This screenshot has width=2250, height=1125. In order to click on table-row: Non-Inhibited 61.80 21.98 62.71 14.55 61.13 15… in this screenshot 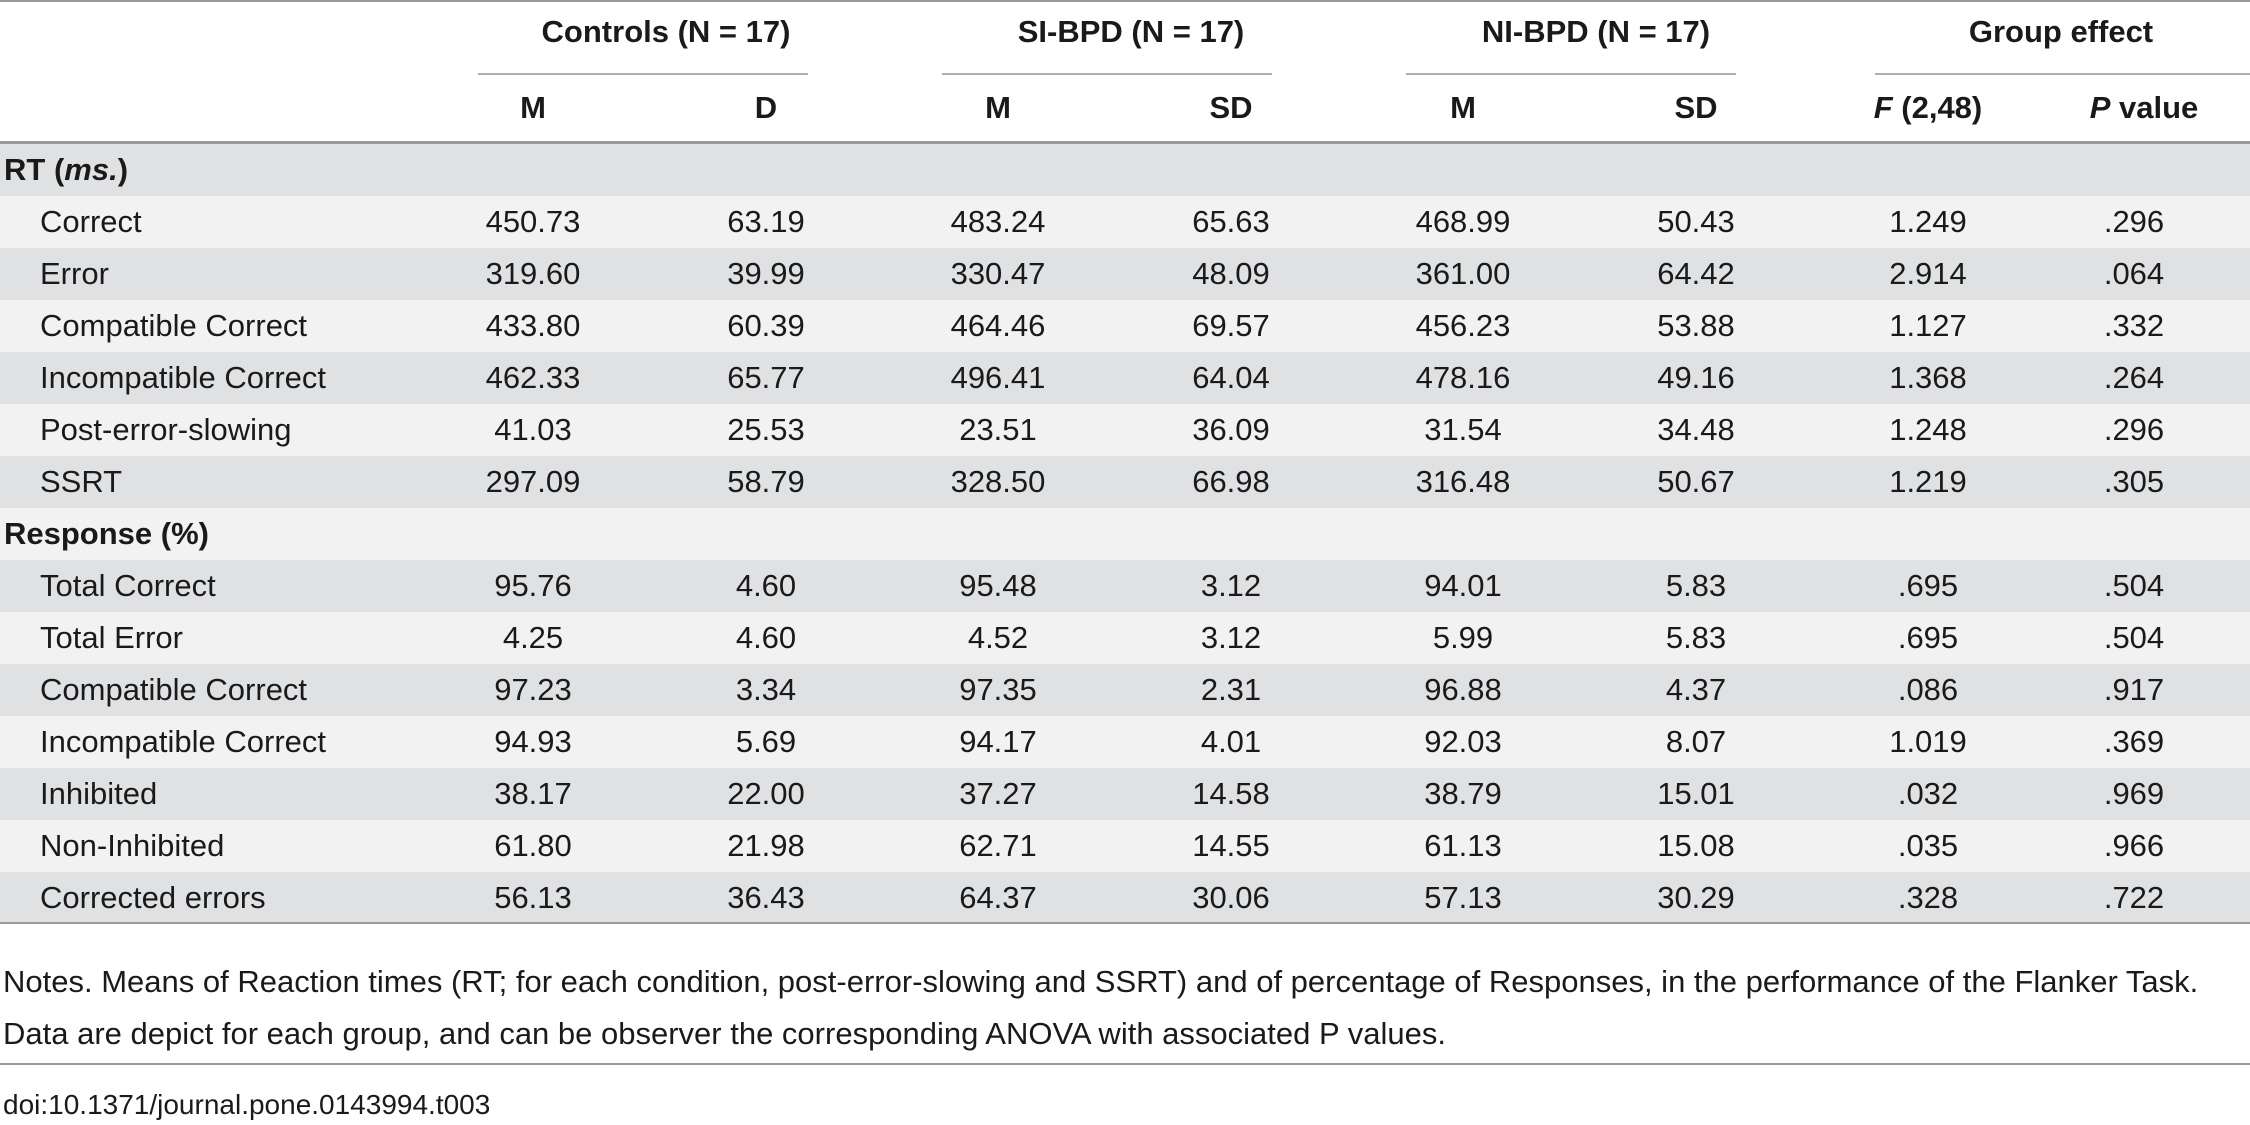, I will do `click(1125, 846)`.